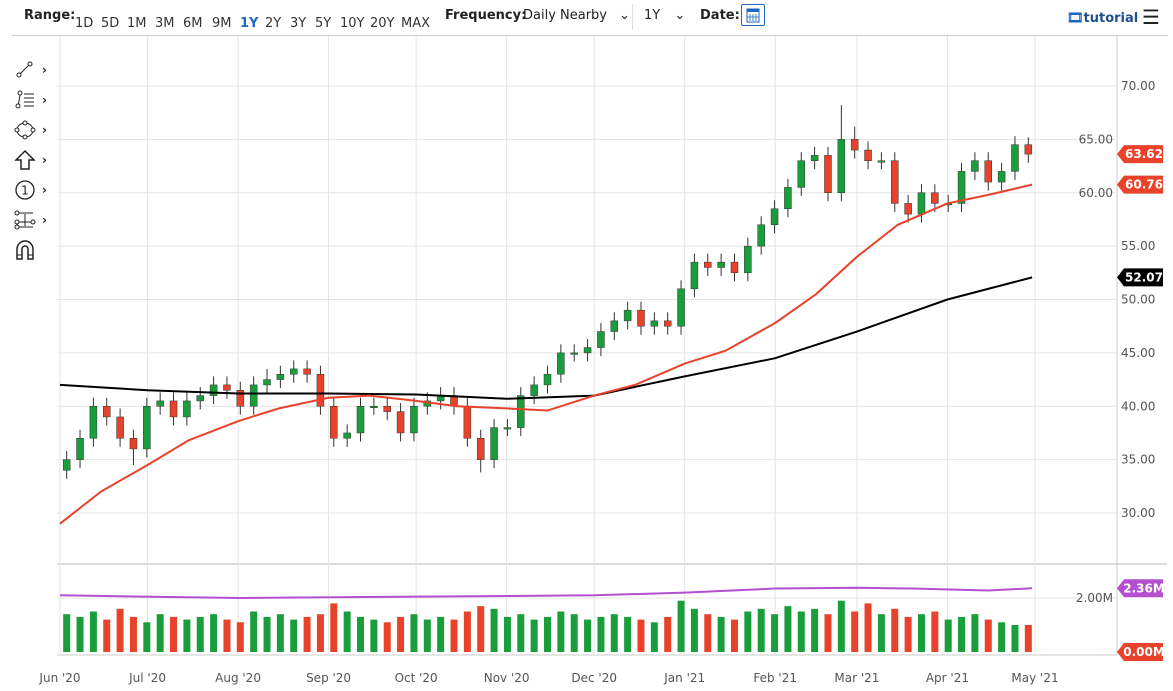 The image size is (1173, 691). I want to click on period-dropdown: 1Y ⌄, so click(664, 15).